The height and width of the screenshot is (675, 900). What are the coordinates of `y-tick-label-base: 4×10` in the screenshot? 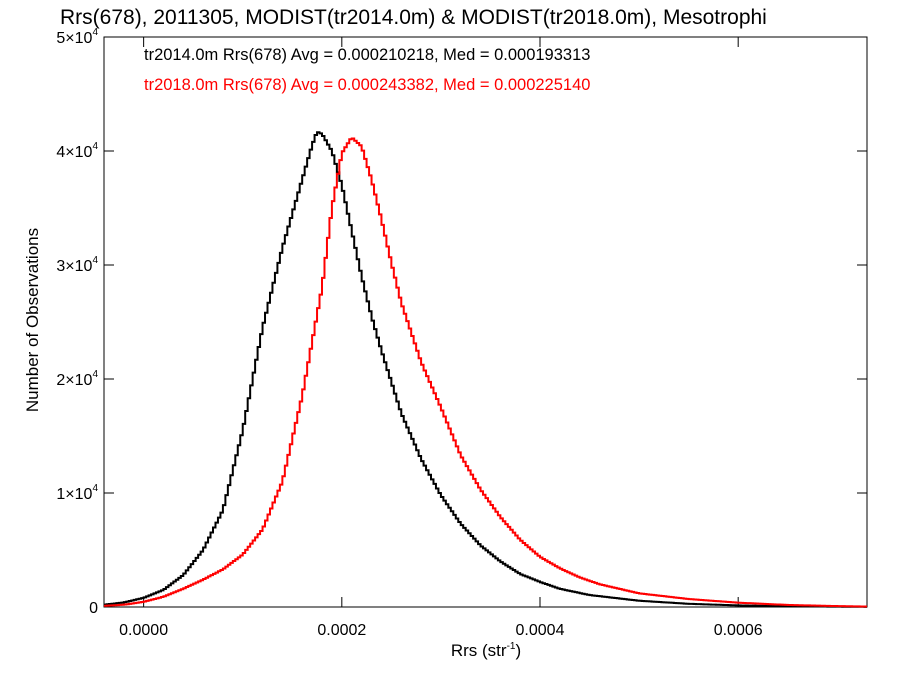 It's located at (74, 152).